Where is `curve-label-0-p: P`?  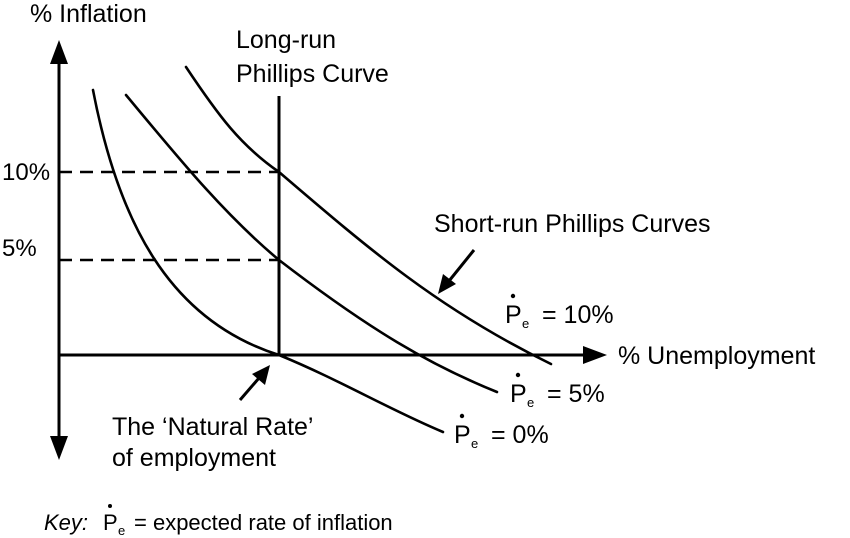
curve-label-0-p: P is located at coordinates (462, 435).